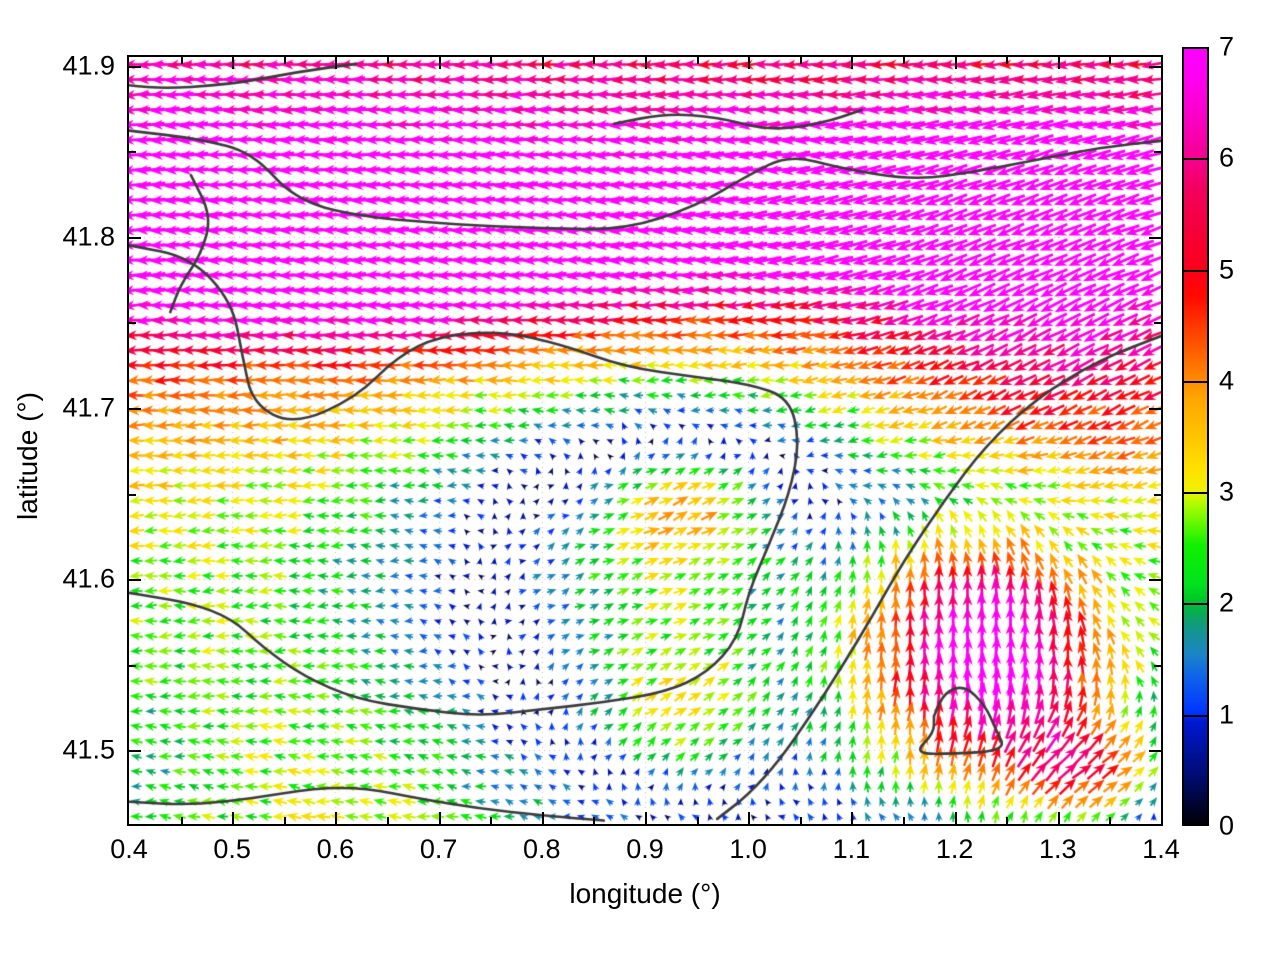 The width and height of the screenshot is (1280, 960). What do you see at coordinates (438, 849) in the screenshot?
I see `x-tick-label: 0.7` at bounding box center [438, 849].